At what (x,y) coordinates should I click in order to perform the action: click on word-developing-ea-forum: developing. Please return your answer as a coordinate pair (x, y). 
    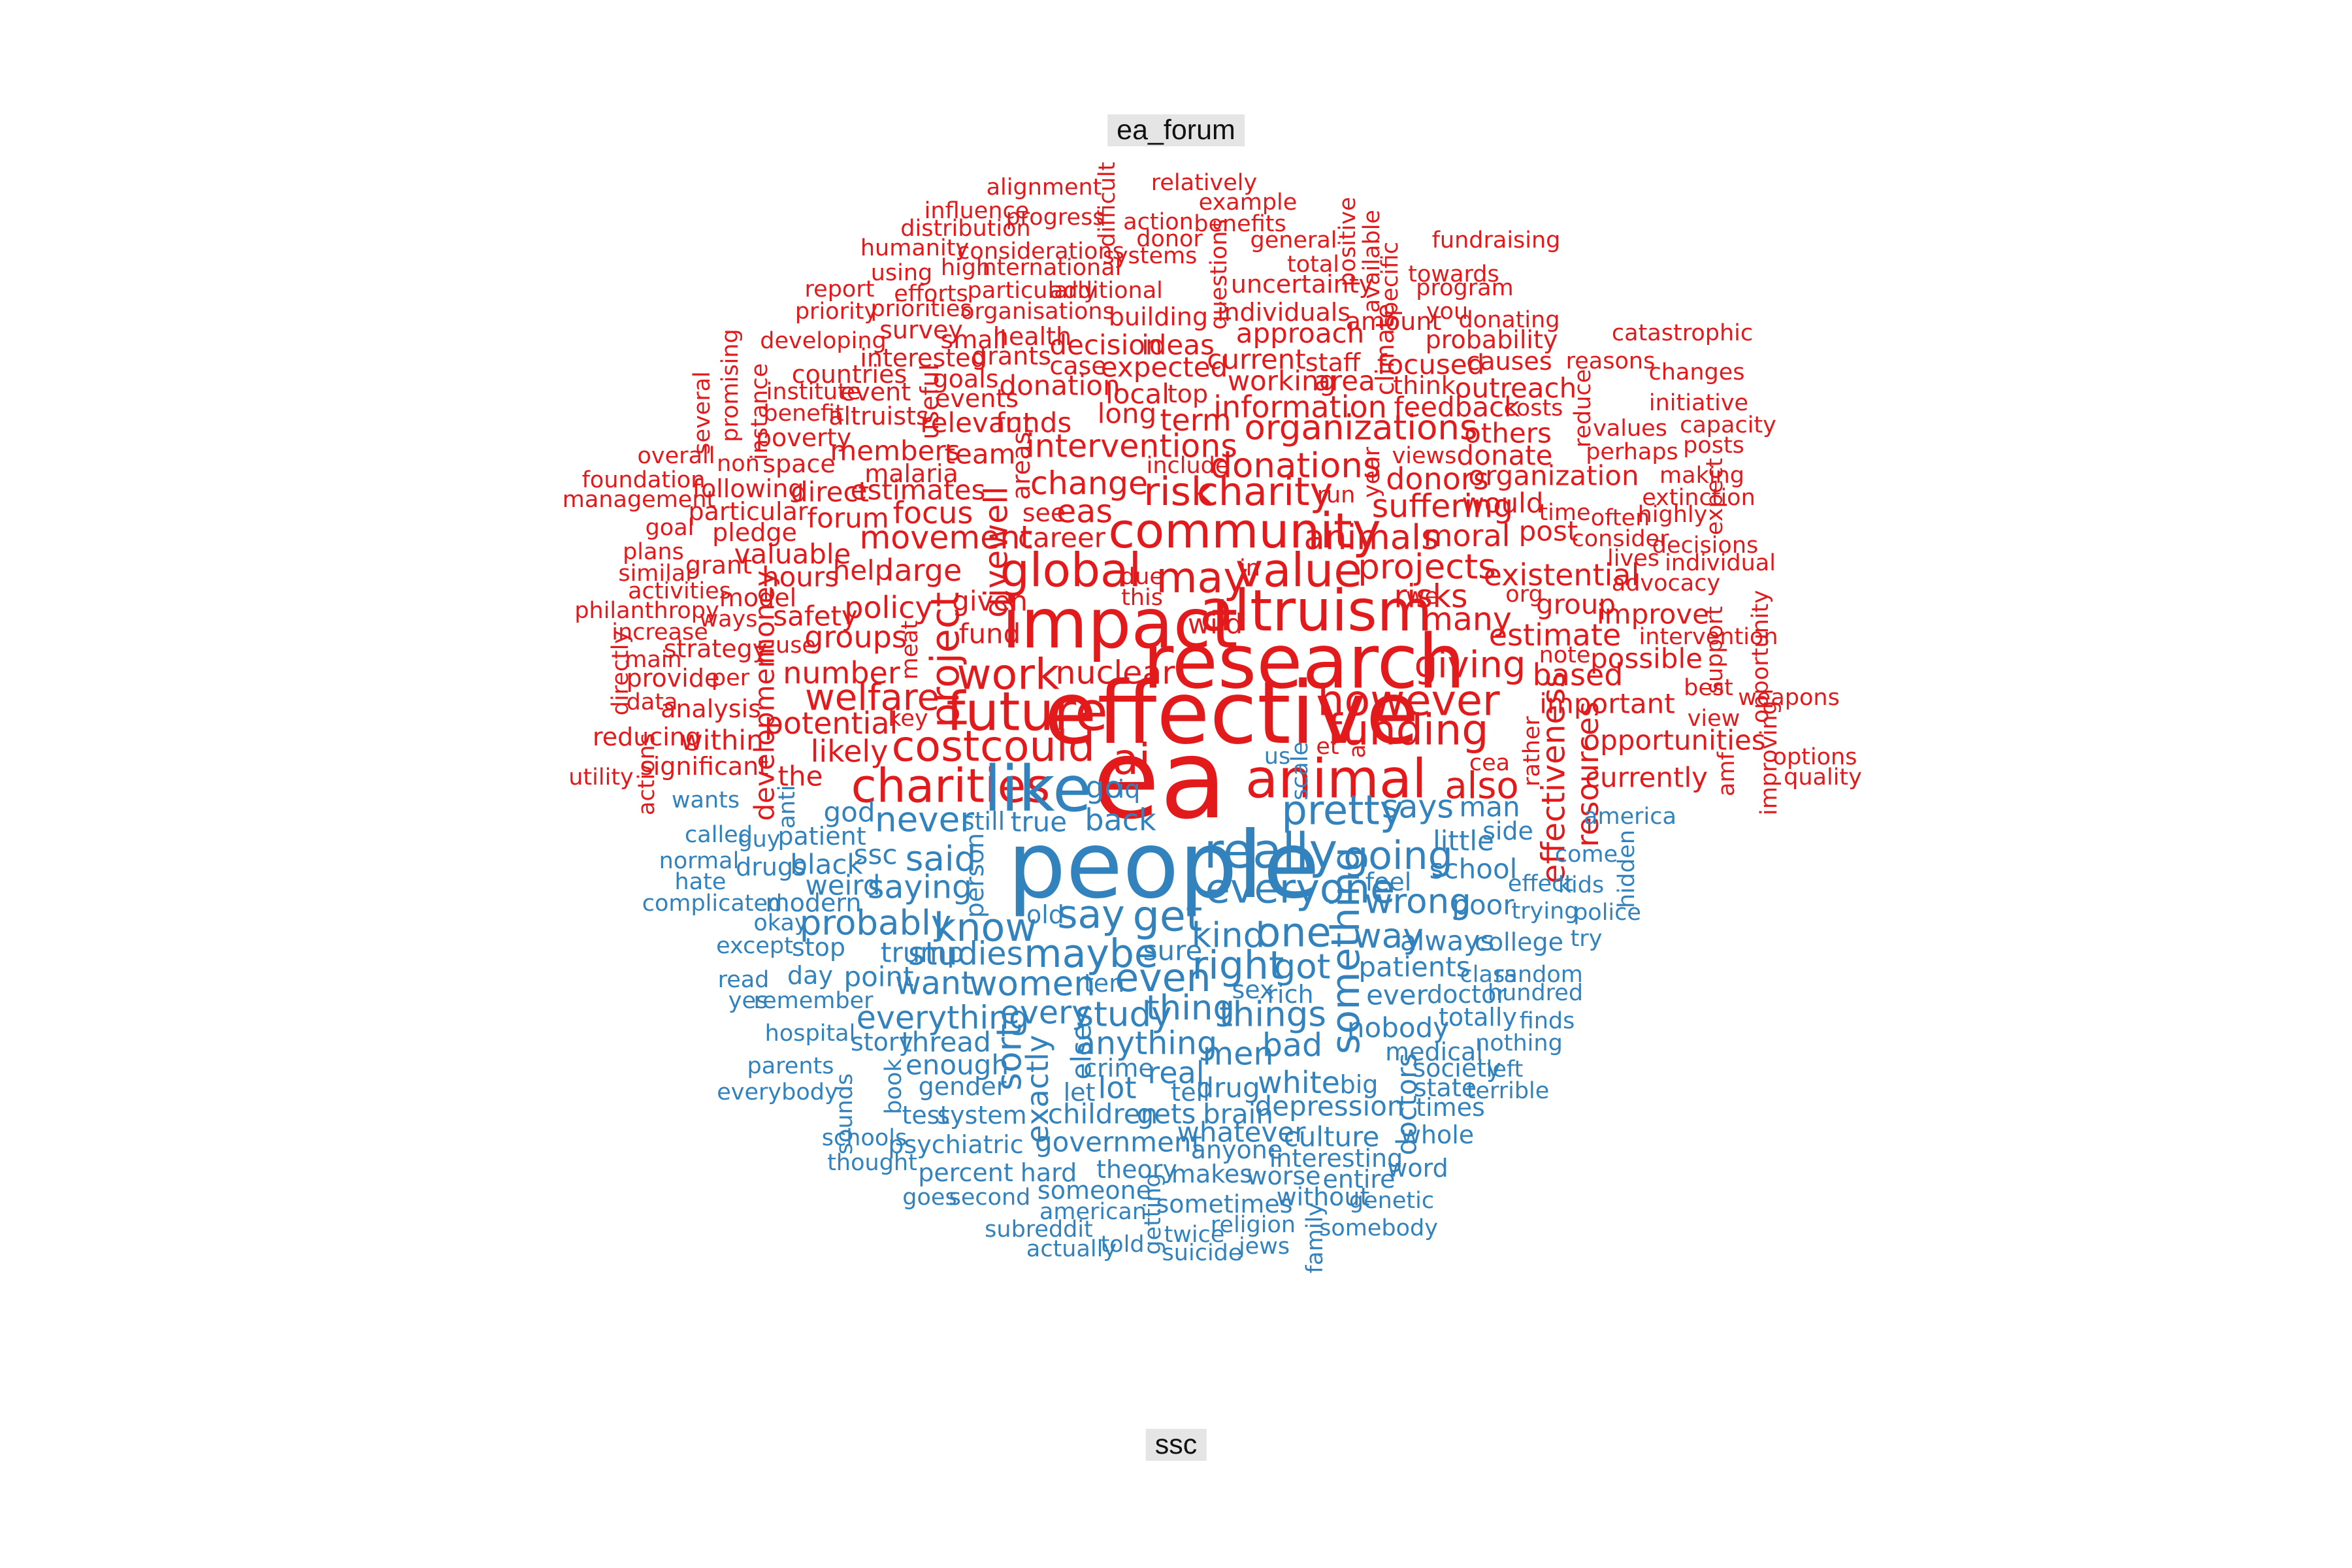
    Looking at the image, I should click on (823, 341).